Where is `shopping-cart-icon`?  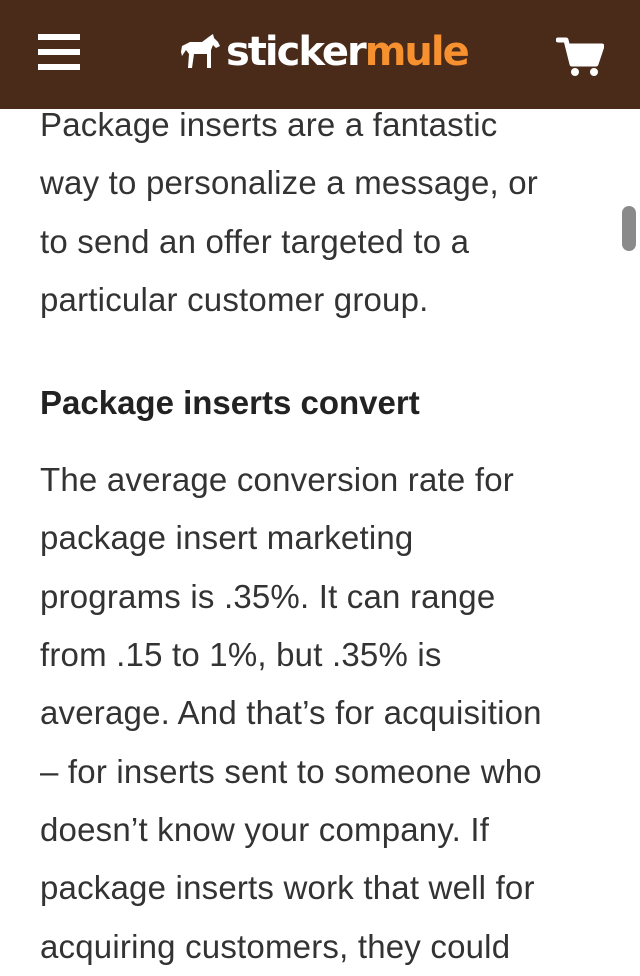 shopping-cart-icon is located at coordinates (580, 57).